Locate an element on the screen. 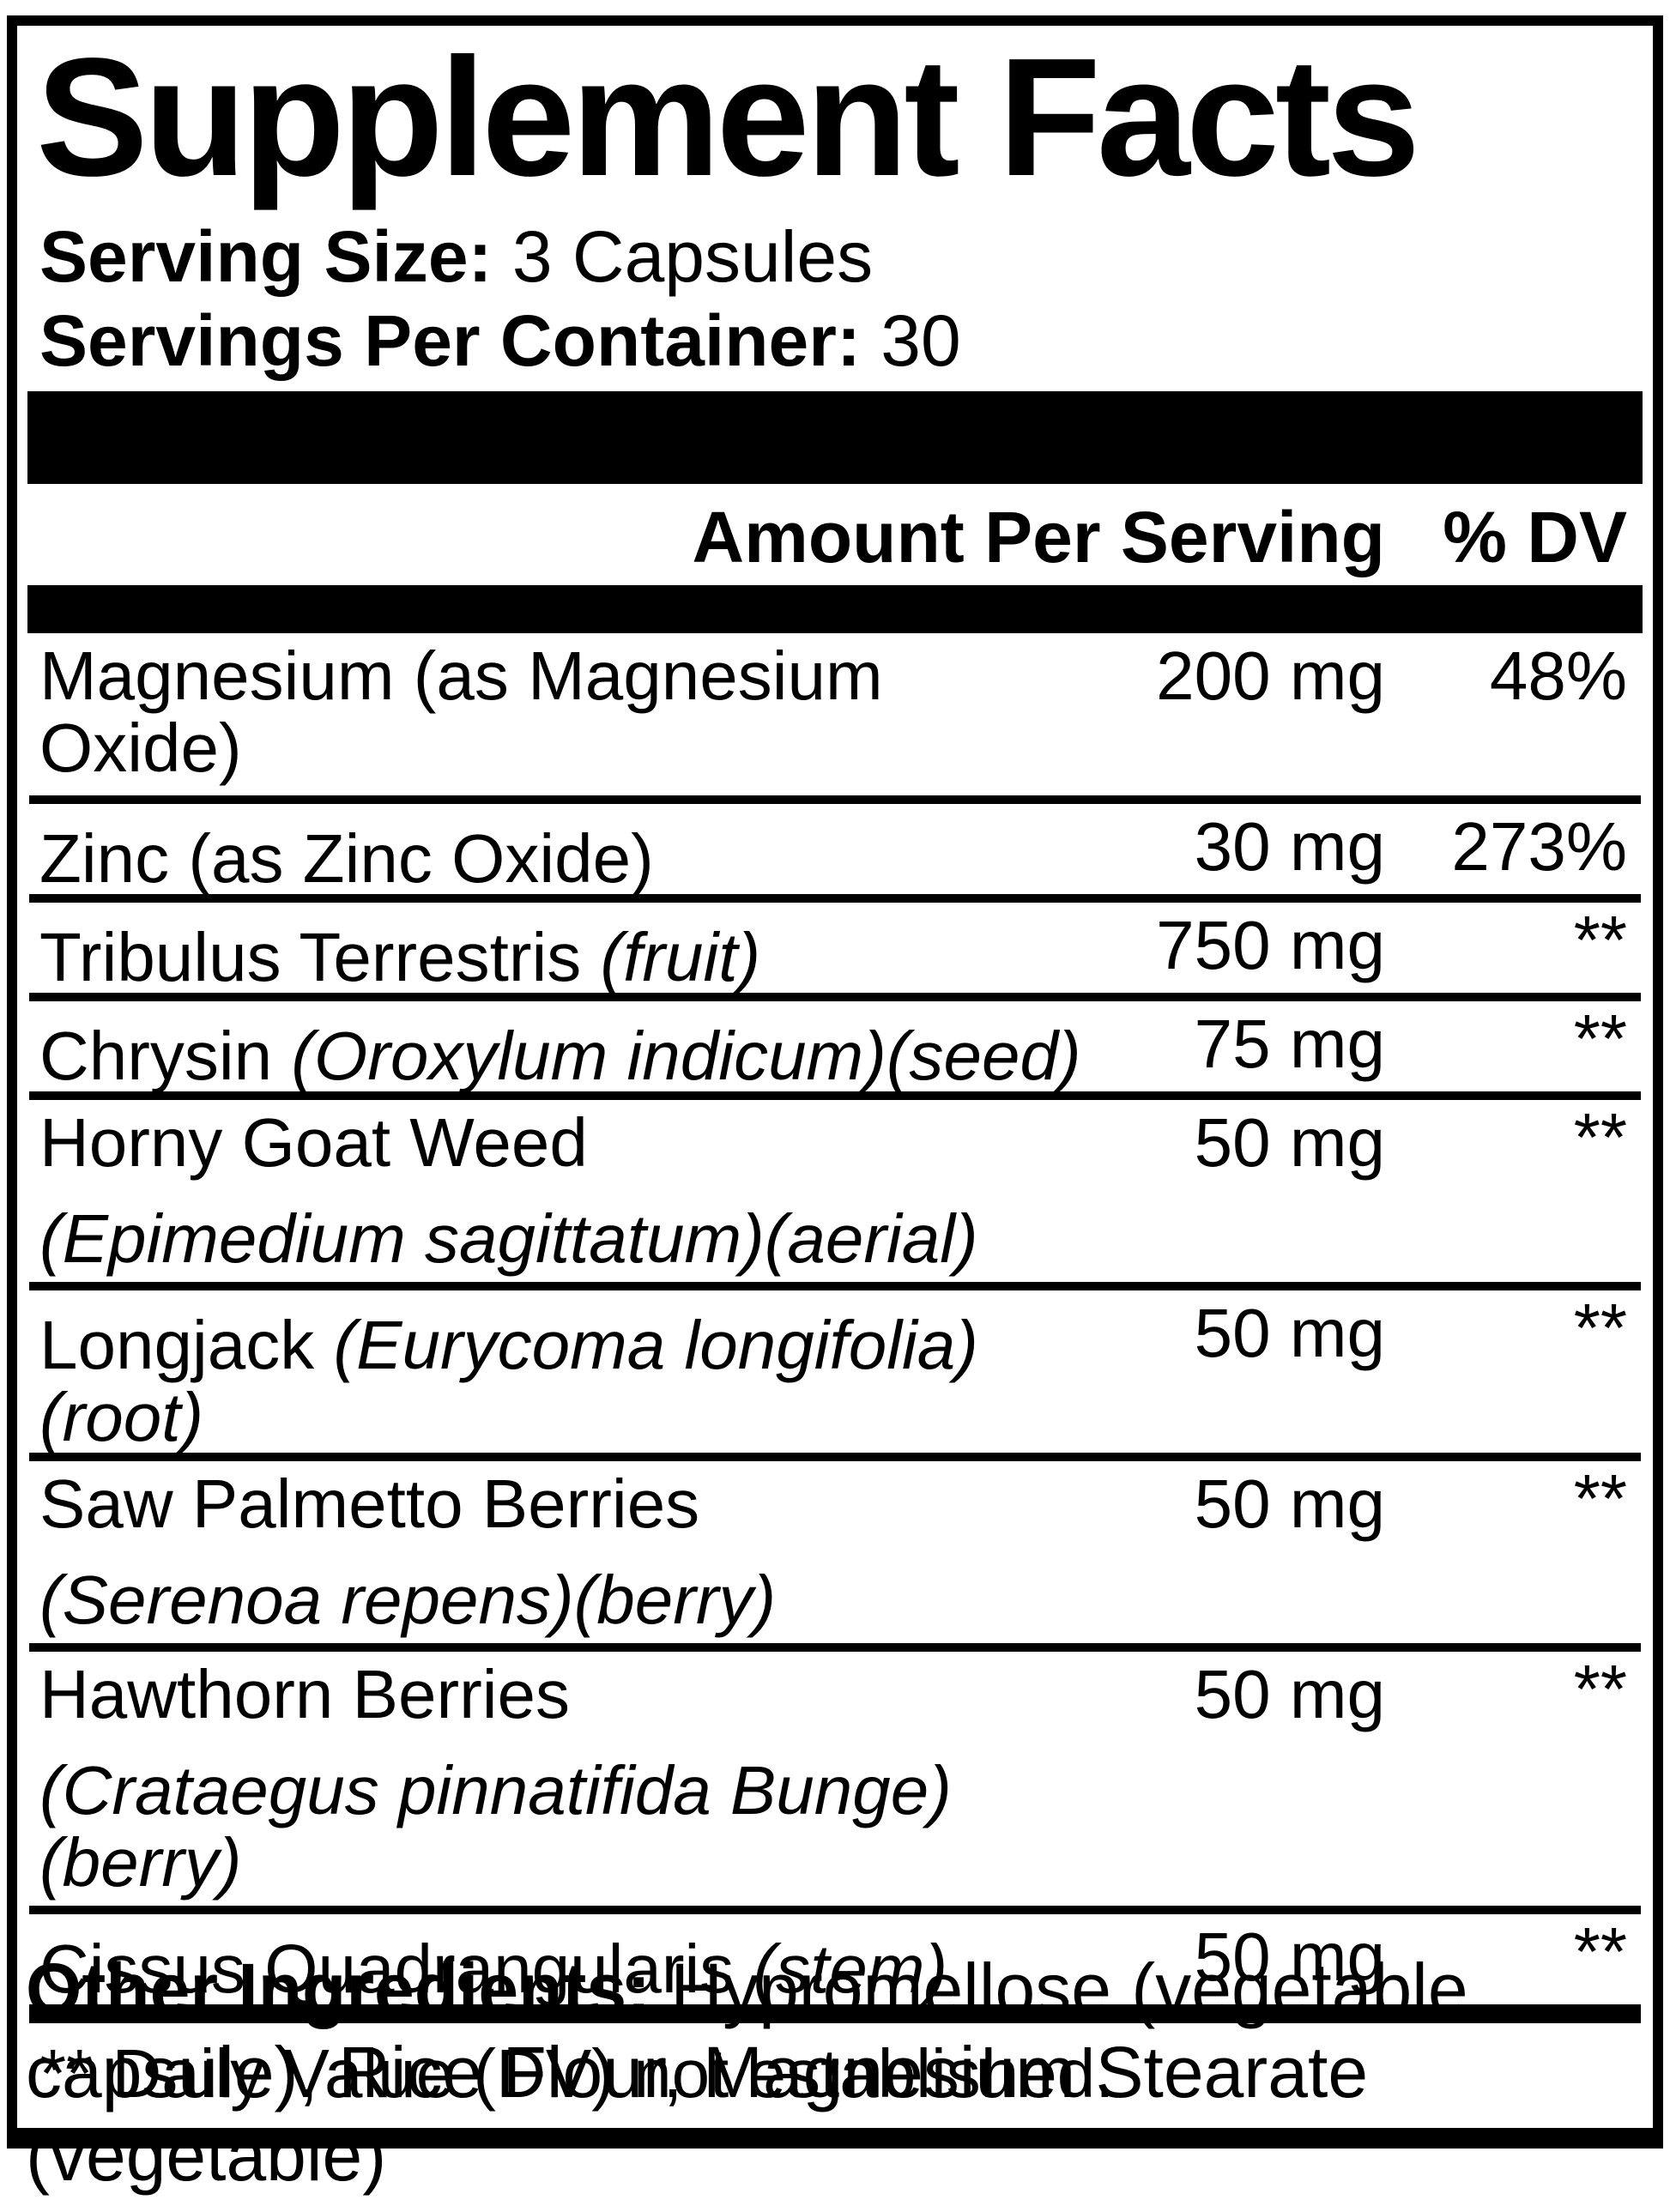 The image size is (1670, 2212). ingredient-amount: 750 mg is located at coordinates (1270, 945).